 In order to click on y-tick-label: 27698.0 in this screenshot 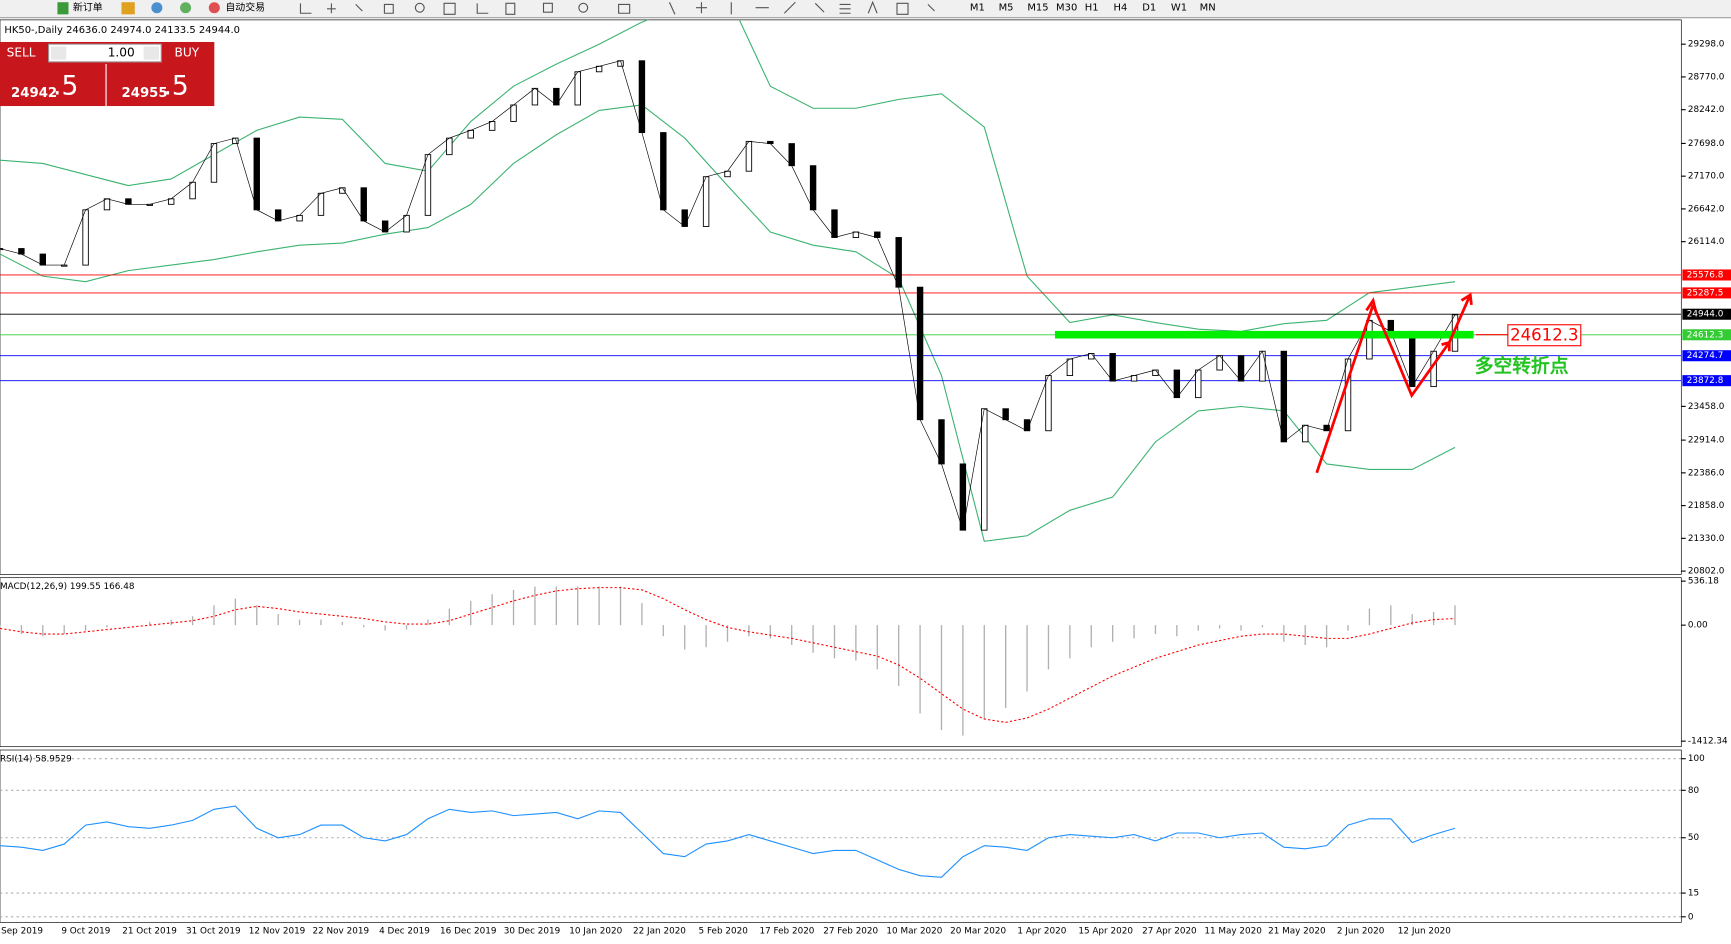, I will do `click(1706, 144)`.